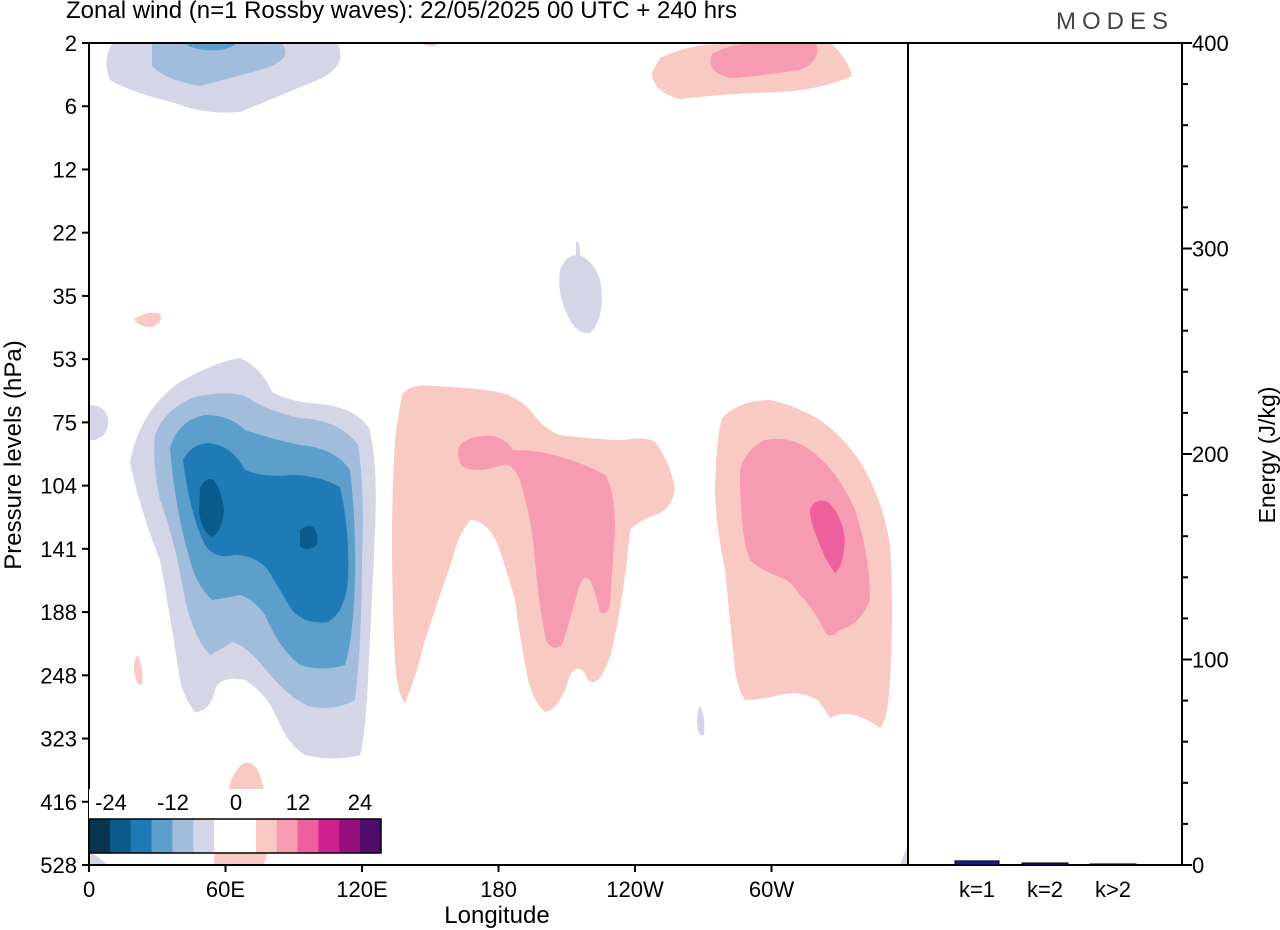 The width and height of the screenshot is (1280, 930). I want to click on x-tick-label: 120E, so click(361, 889).